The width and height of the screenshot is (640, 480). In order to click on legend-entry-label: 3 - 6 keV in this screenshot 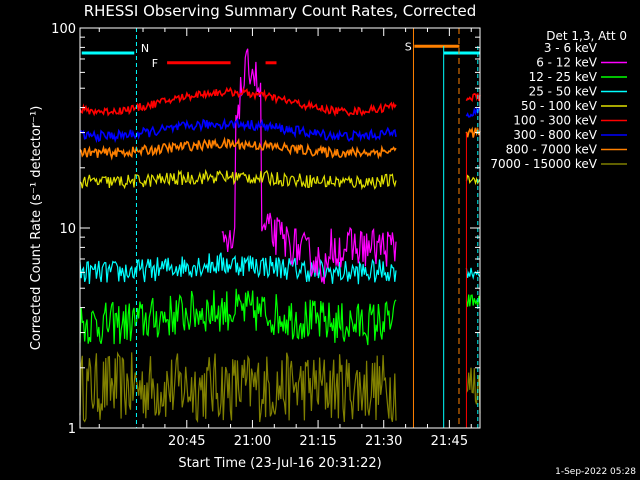, I will do `click(571, 48)`.